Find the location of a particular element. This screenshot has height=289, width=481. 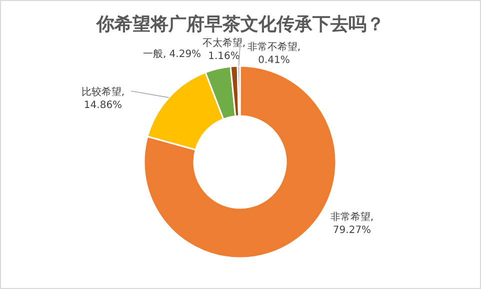

data-label: , 4.29% is located at coordinates (182, 54).